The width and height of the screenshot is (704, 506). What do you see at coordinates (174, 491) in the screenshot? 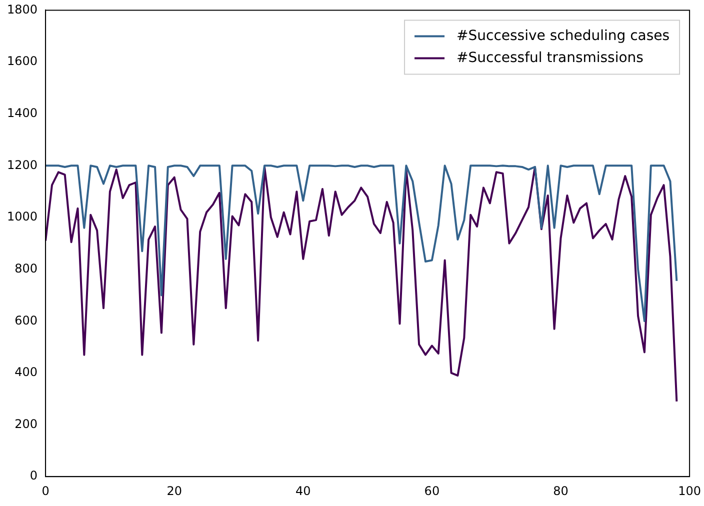
I see `x-tick-label: 20` at bounding box center [174, 491].